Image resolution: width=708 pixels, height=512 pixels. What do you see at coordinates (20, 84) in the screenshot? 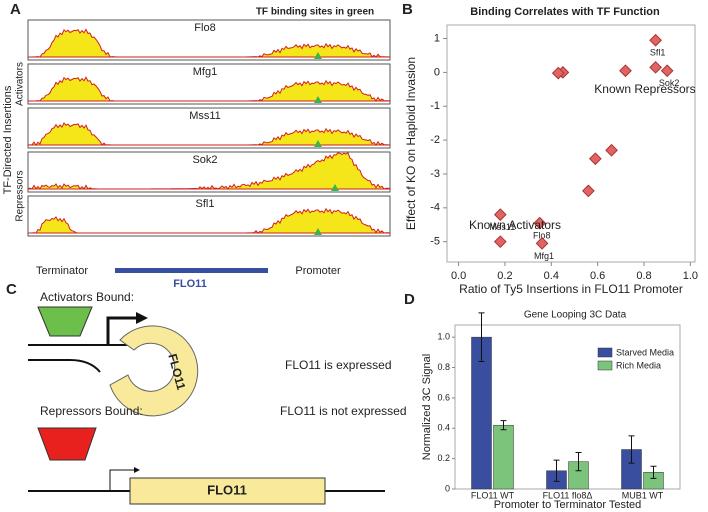
I see `group-name: Activators` at bounding box center [20, 84].